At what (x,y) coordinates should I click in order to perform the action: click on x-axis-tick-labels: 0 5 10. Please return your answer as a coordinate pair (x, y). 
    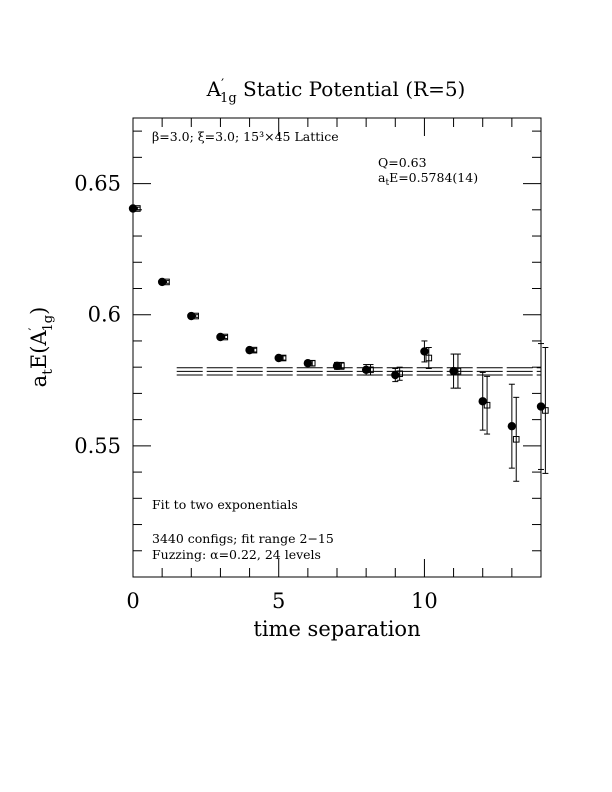
    Looking at the image, I should click on (281, 601).